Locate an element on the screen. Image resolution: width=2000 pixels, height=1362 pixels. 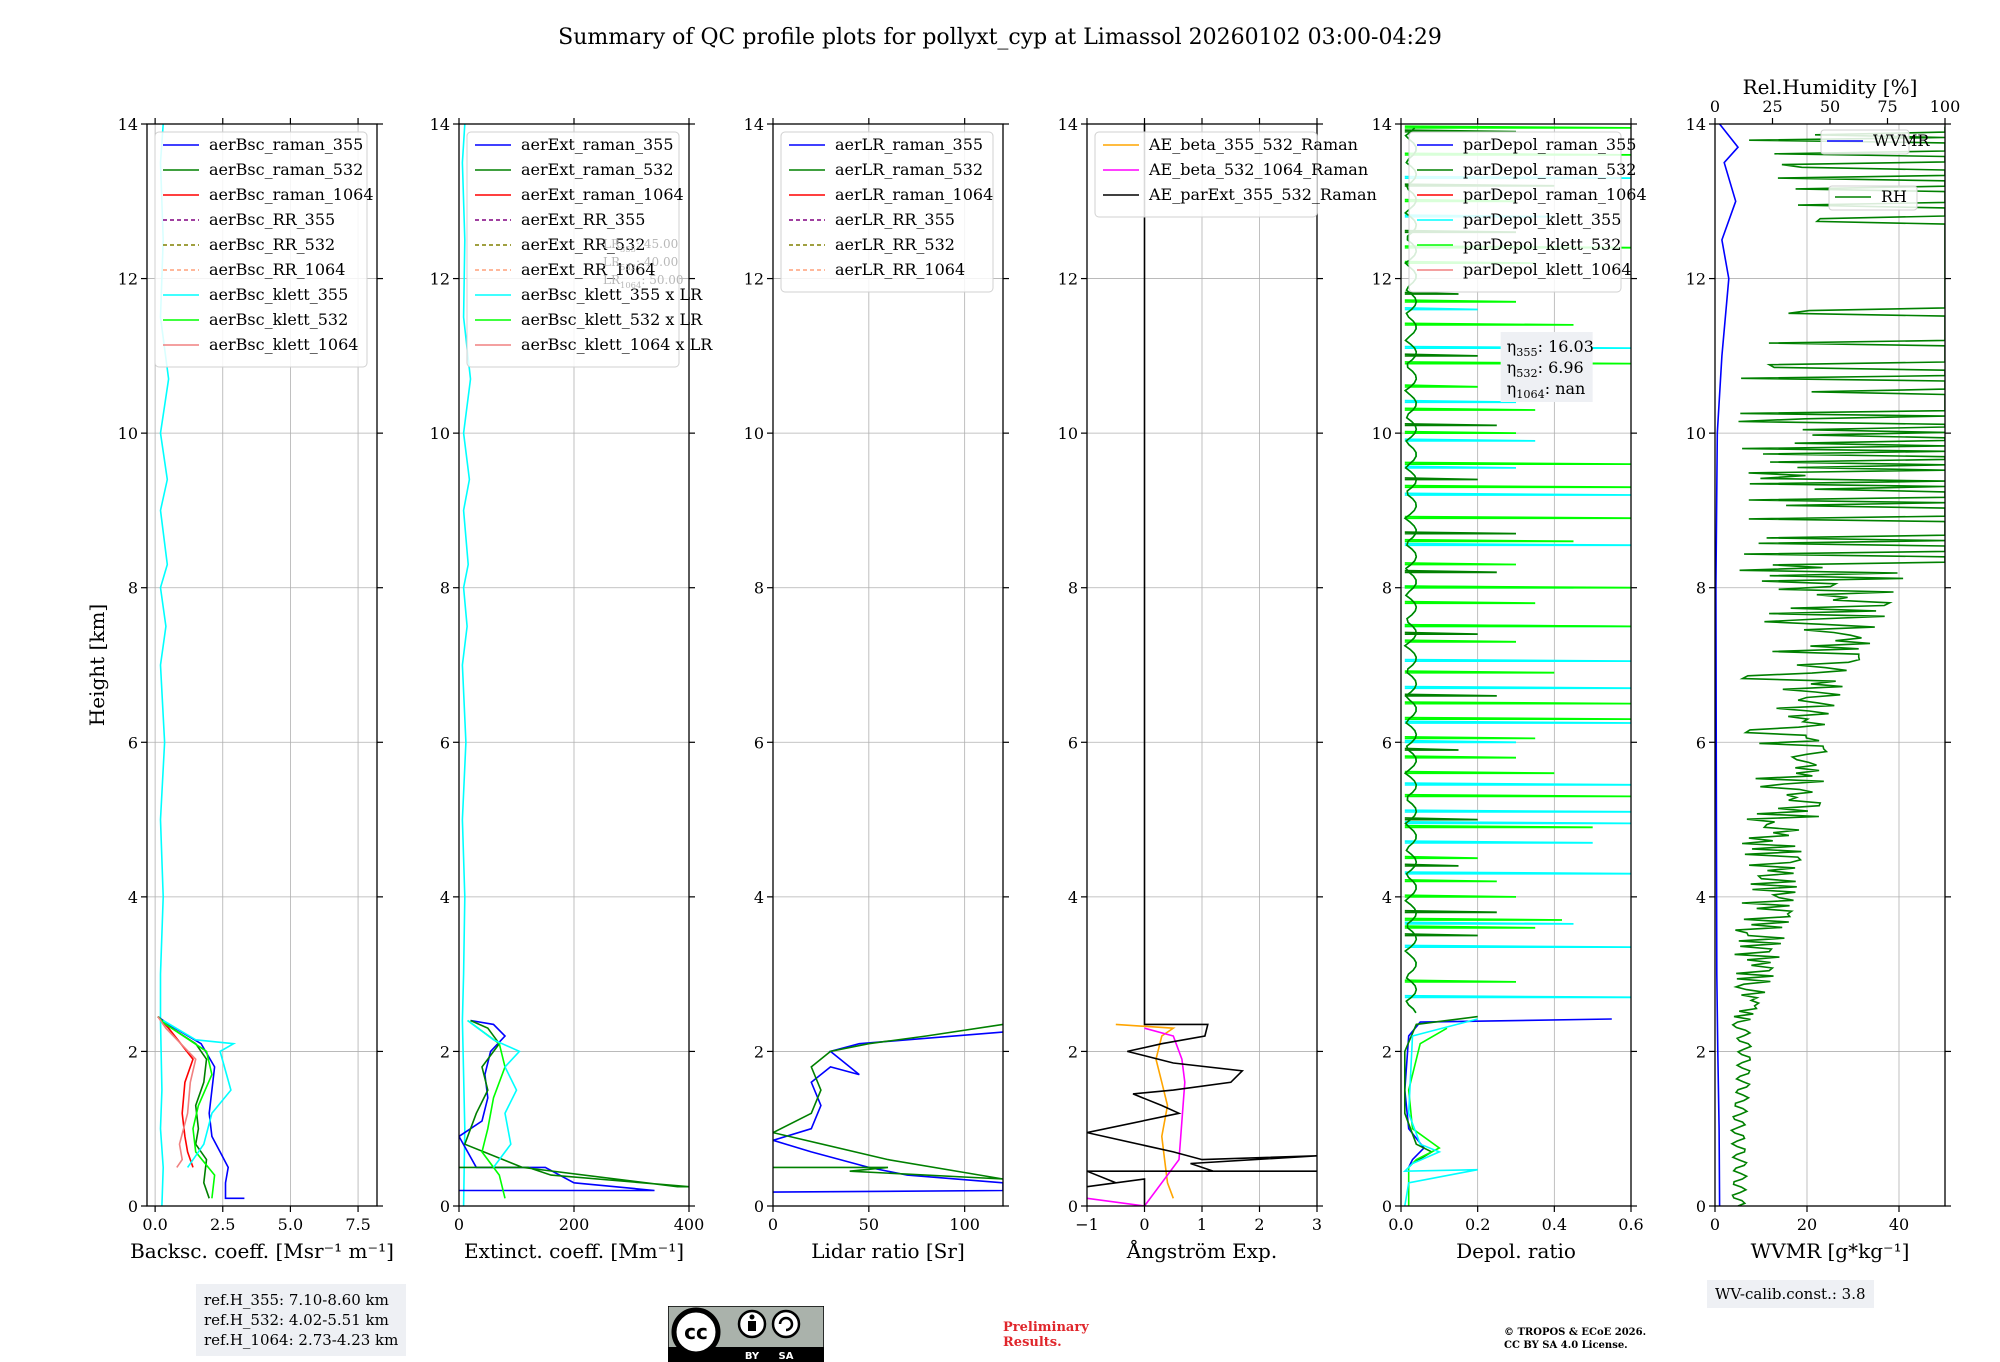
series-ae-beta-532-1064-raman is located at coordinates (1136, 1116).